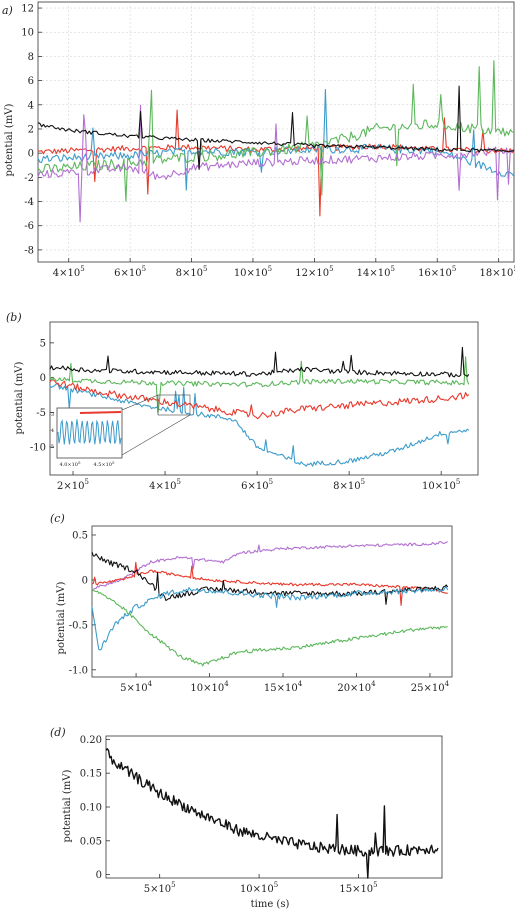 The width and height of the screenshot is (515, 909). Describe the element at coordinates (29, 178) in the screenshot. I see `y-tick-label: -2` at that location.